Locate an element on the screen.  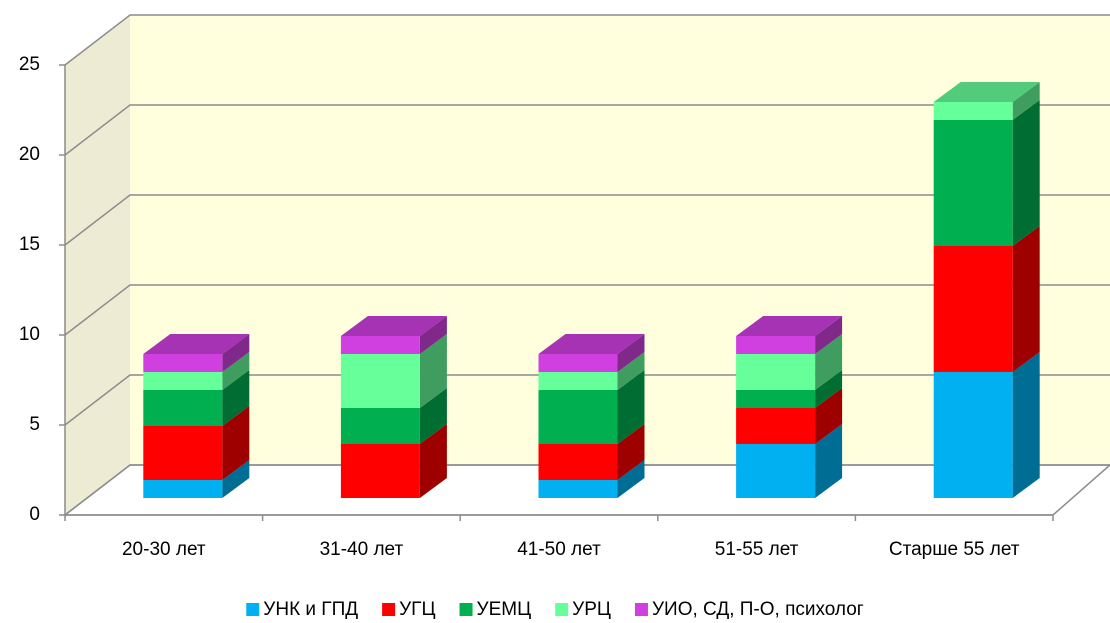
legend-label: УРЦ is located at coordinates (591, 609).